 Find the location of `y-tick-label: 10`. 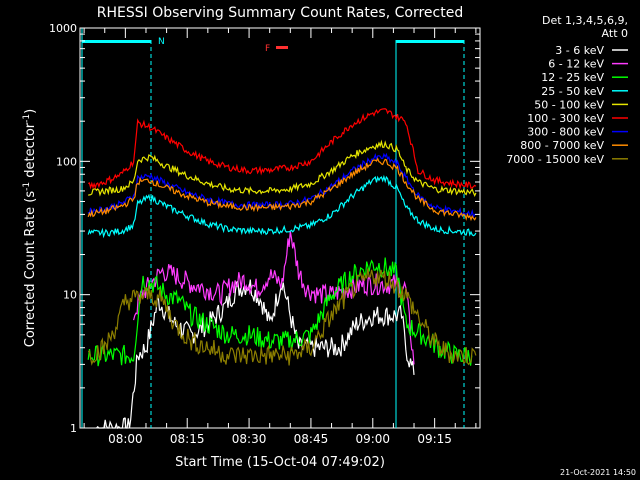

y-tick-label: 10 is located at coordinates (70, 295).